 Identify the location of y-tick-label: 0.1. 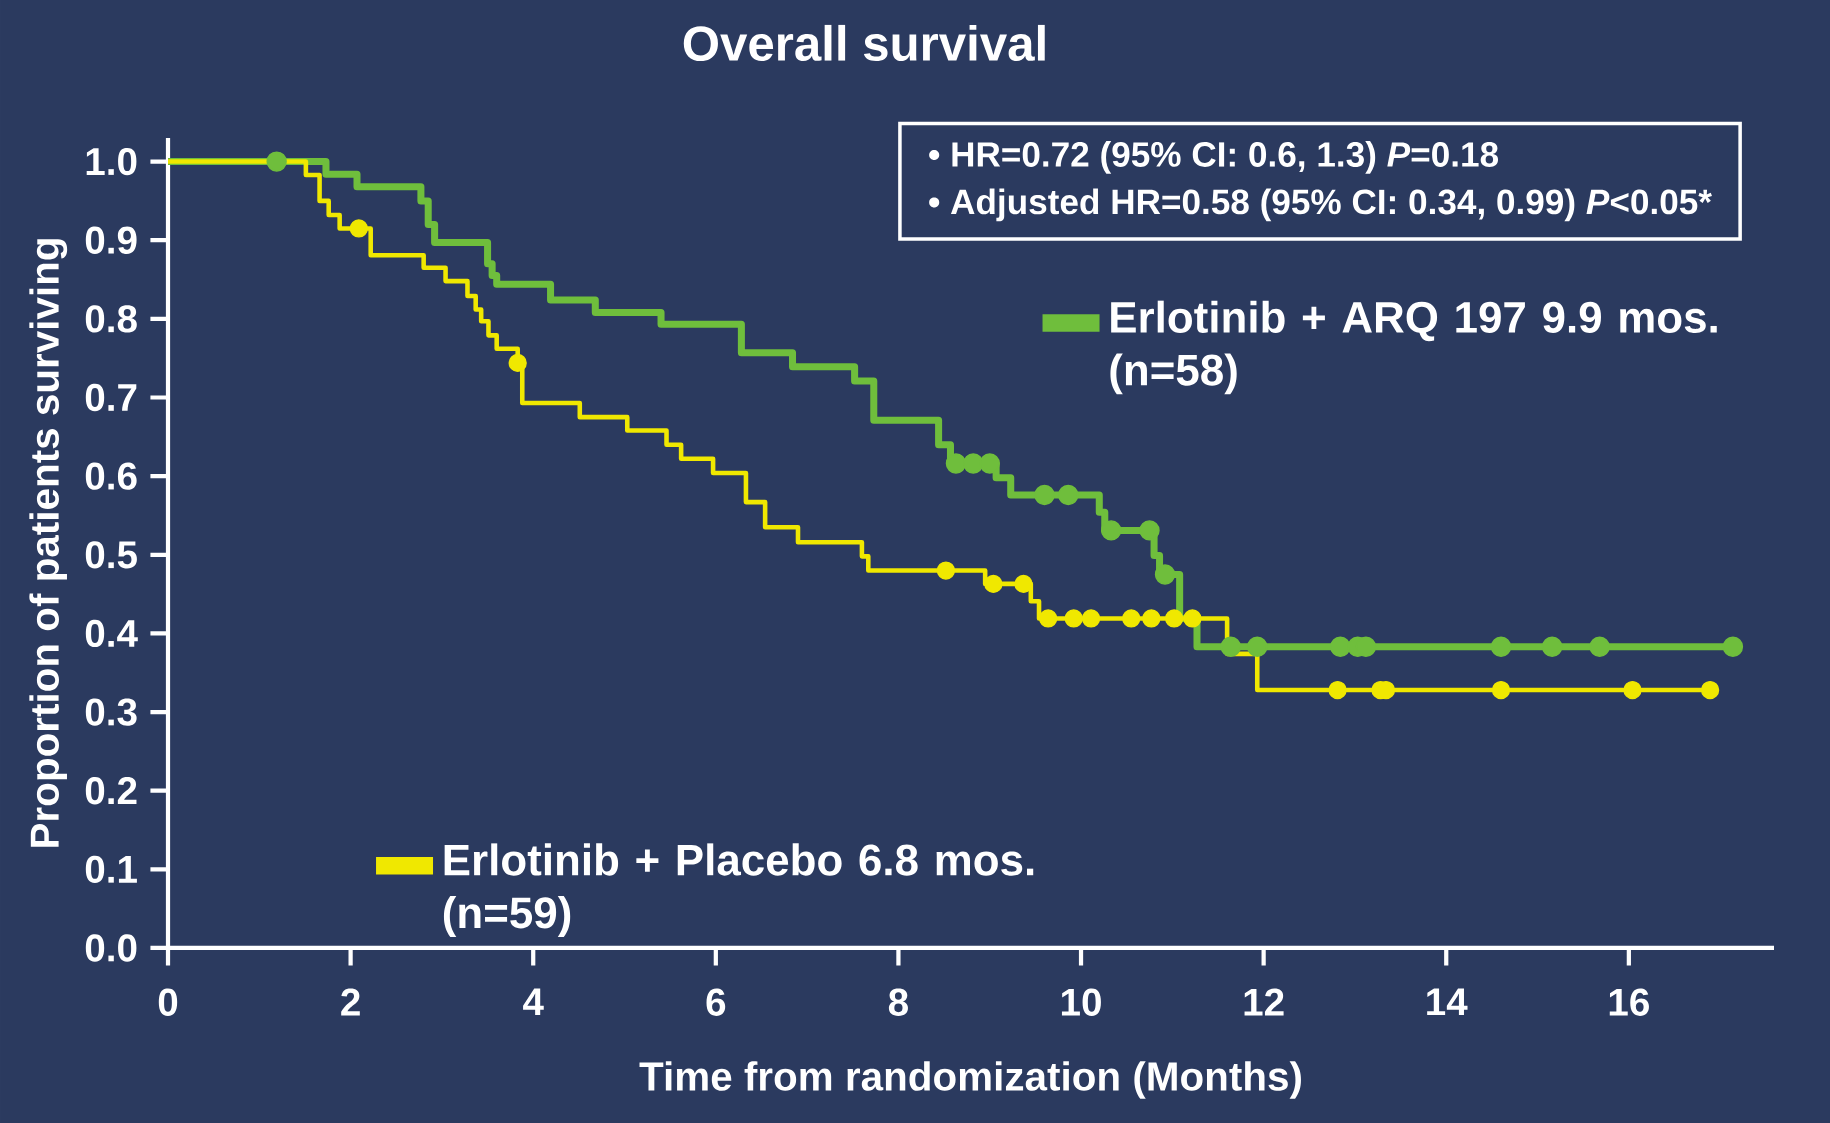
(111, 869).